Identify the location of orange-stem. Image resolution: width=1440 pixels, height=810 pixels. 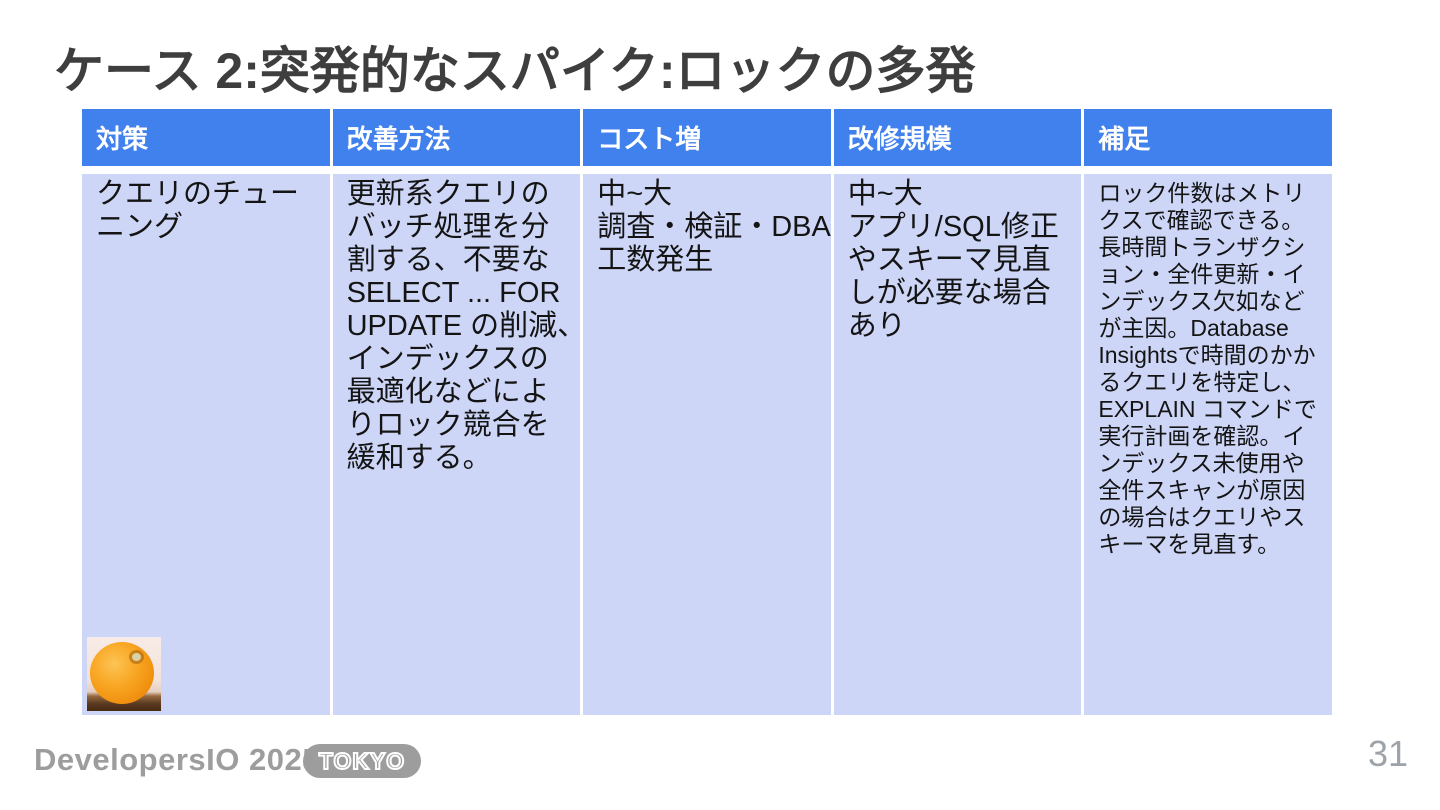
(136, 657).